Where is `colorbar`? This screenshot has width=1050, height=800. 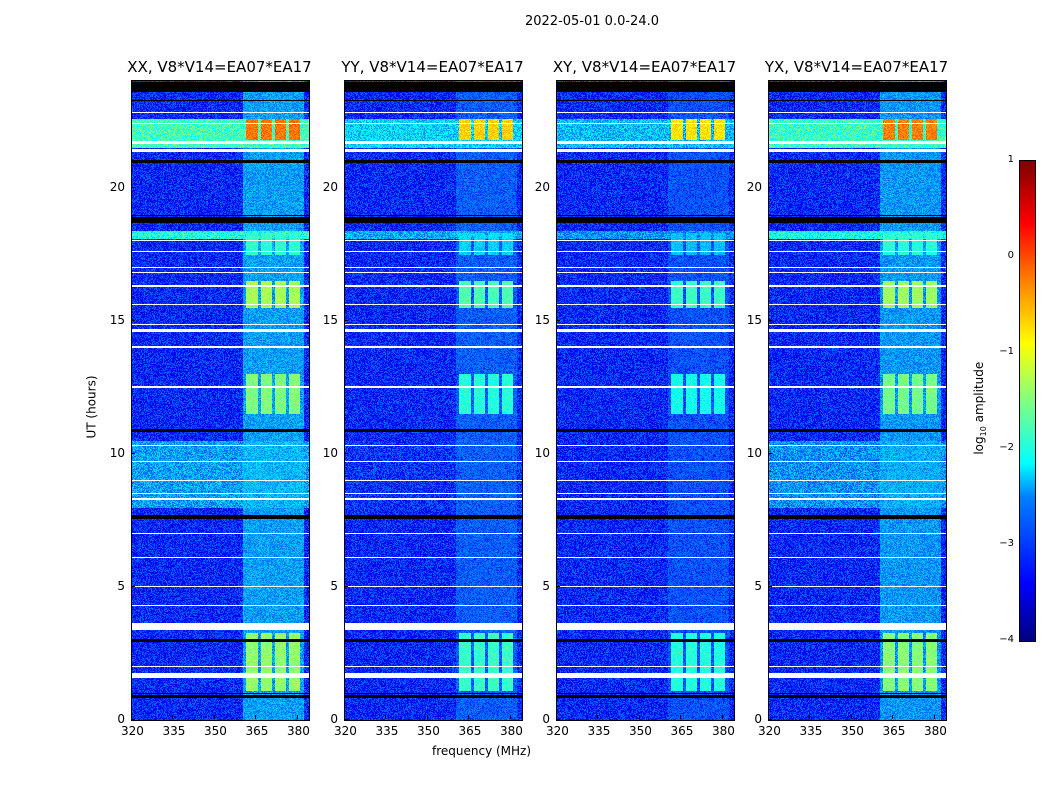
colorbar is located at coordinates (1027, 401).